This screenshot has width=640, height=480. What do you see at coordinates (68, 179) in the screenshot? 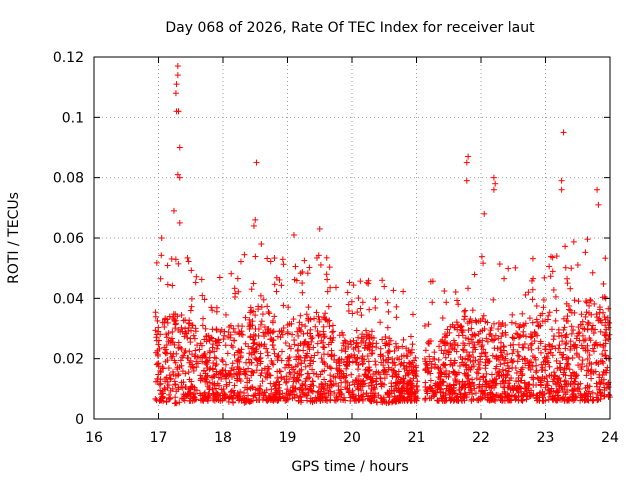
I see `y-tick-label: 0.08` at bounding box center [68, 179].